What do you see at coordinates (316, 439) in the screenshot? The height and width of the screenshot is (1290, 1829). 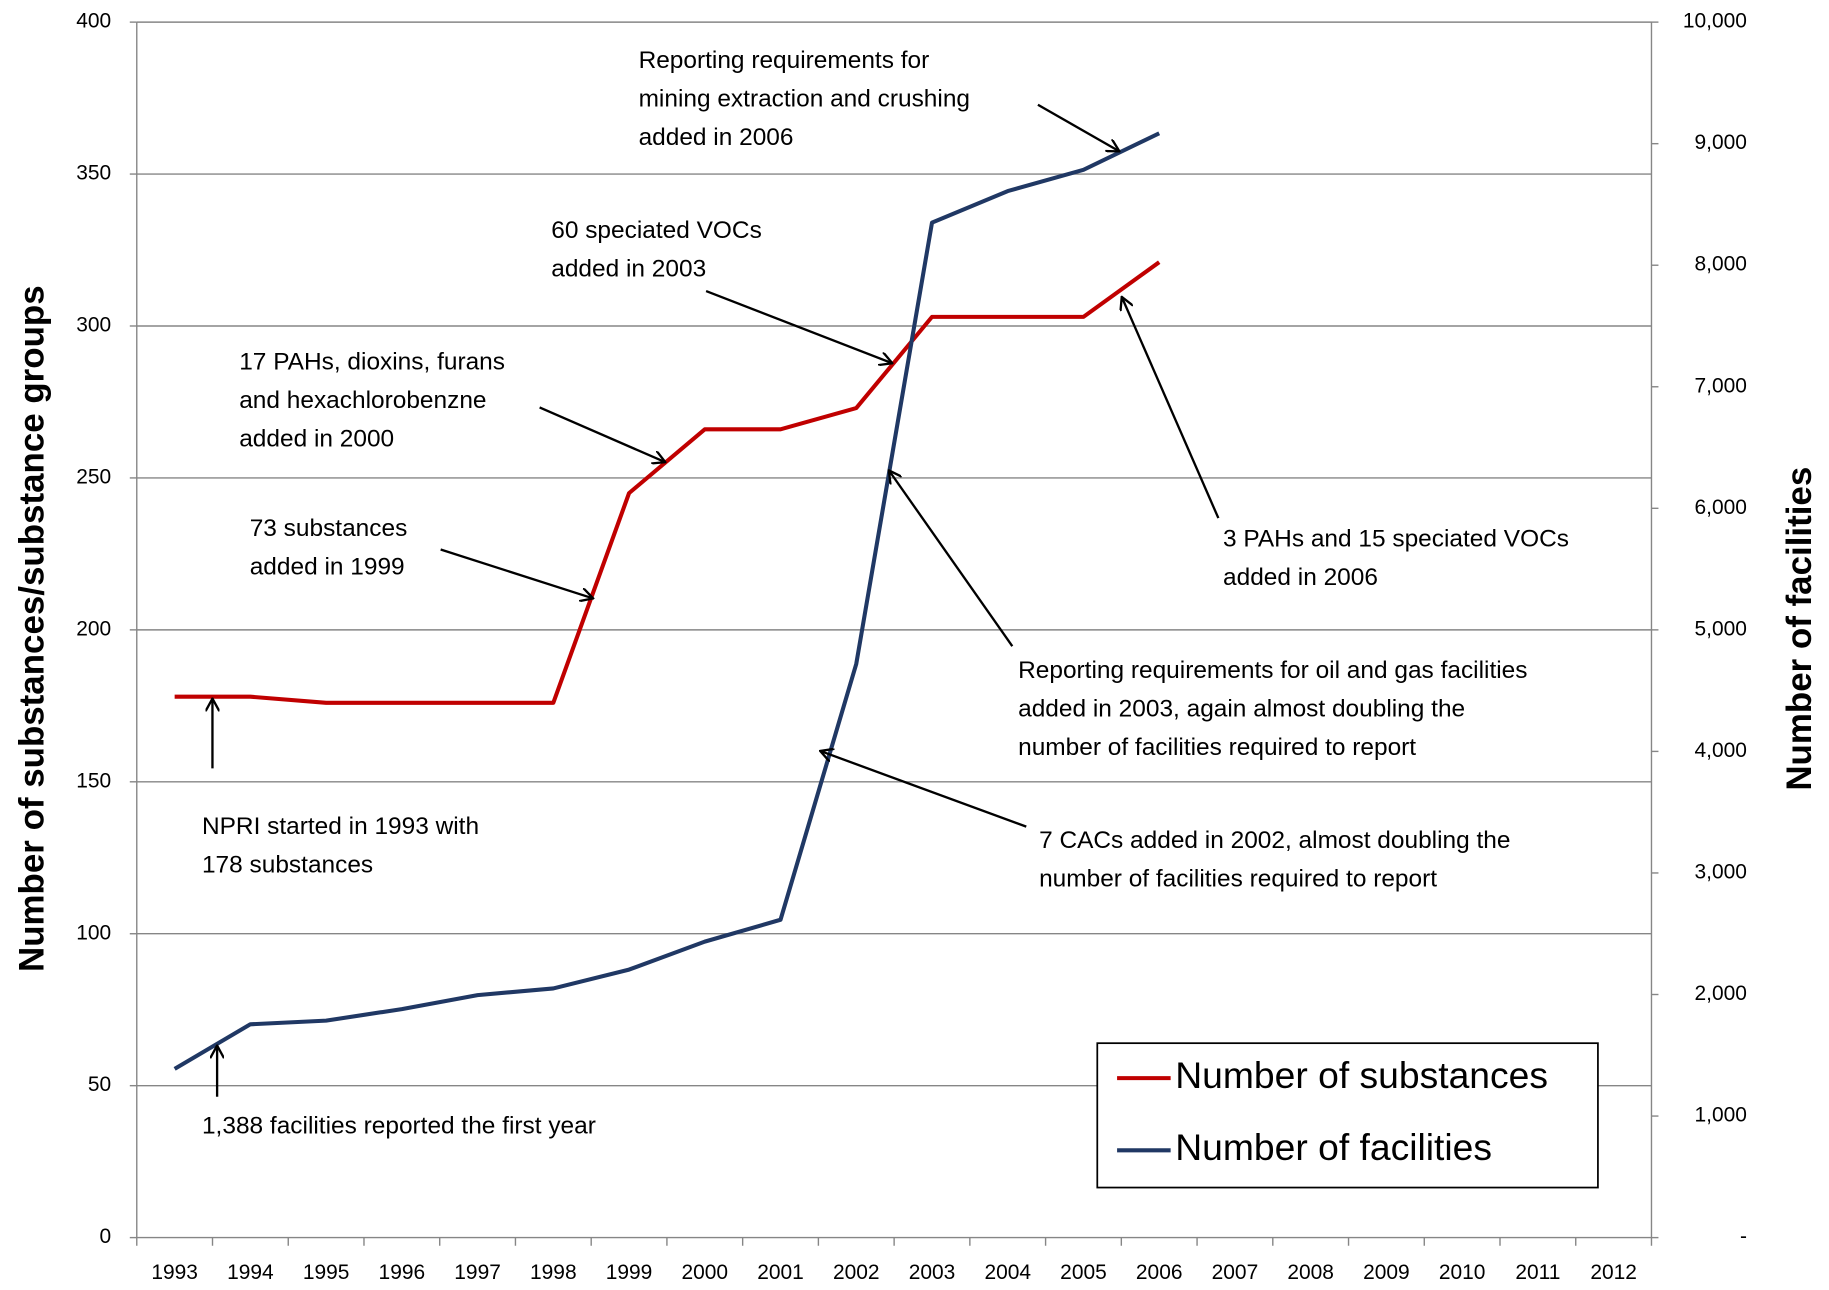 I see `annotation: added in 2000` at bounding box center [316, 439].